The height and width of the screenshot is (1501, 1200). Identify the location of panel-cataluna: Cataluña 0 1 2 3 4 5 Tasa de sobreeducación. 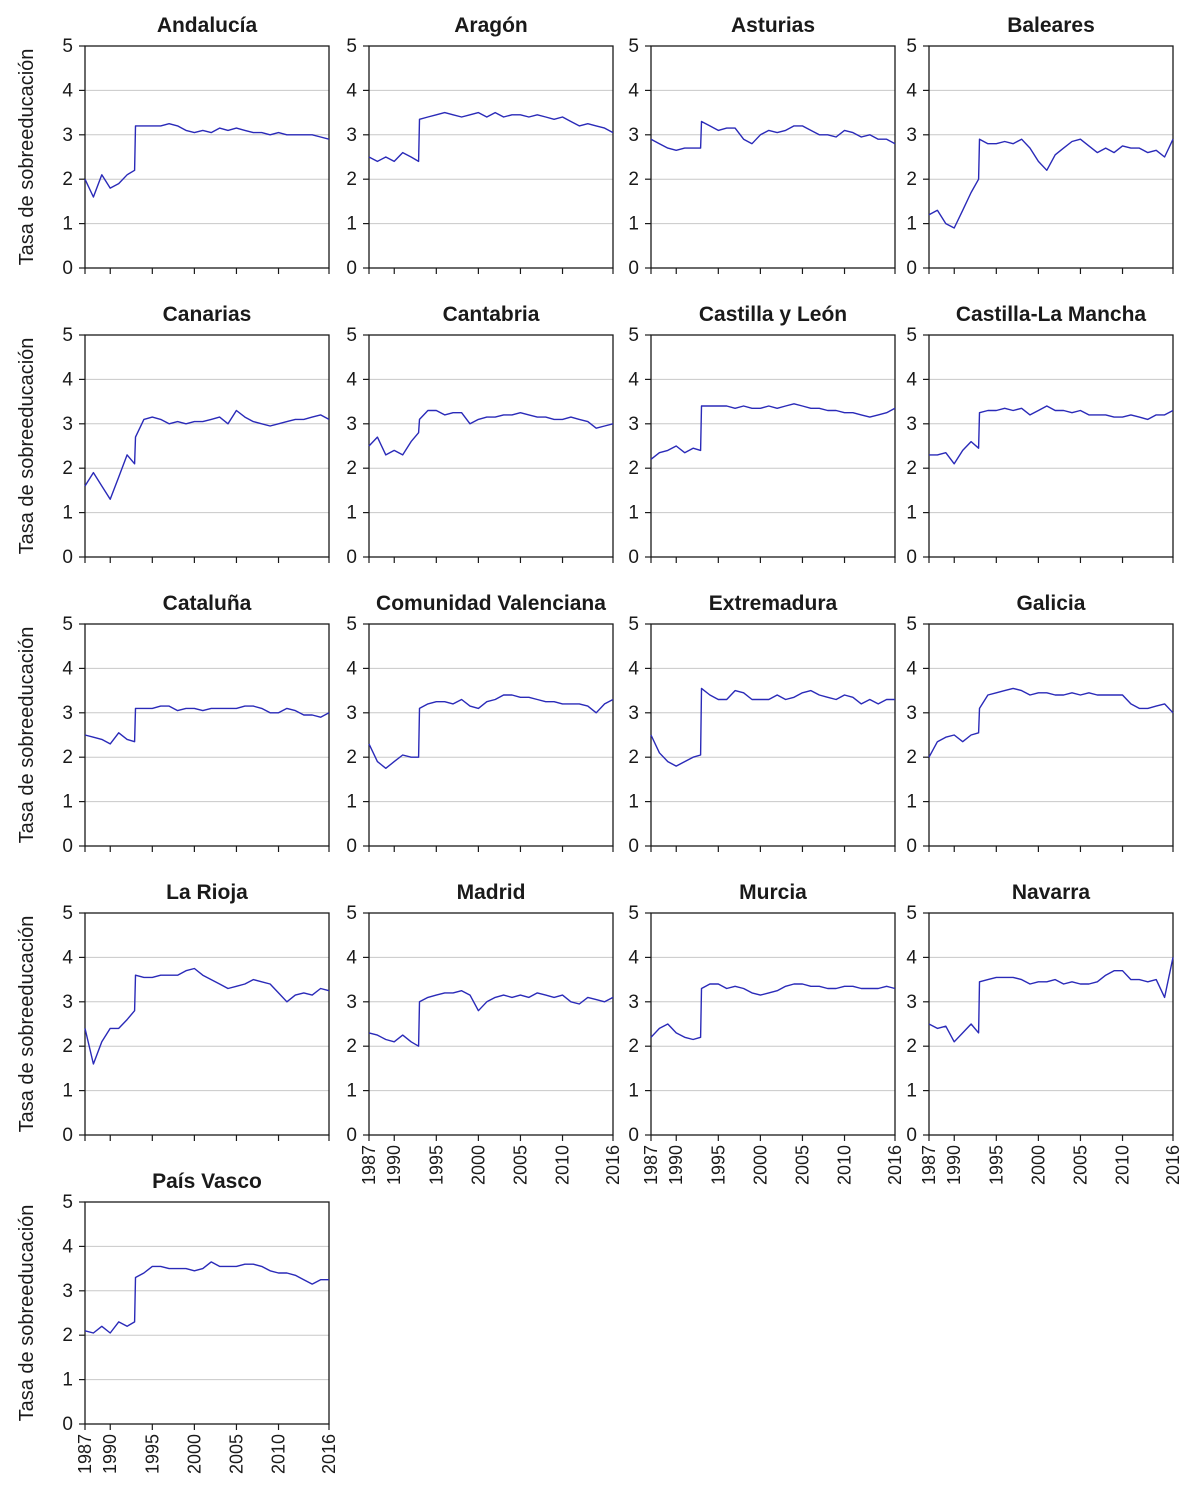
(173, 724).